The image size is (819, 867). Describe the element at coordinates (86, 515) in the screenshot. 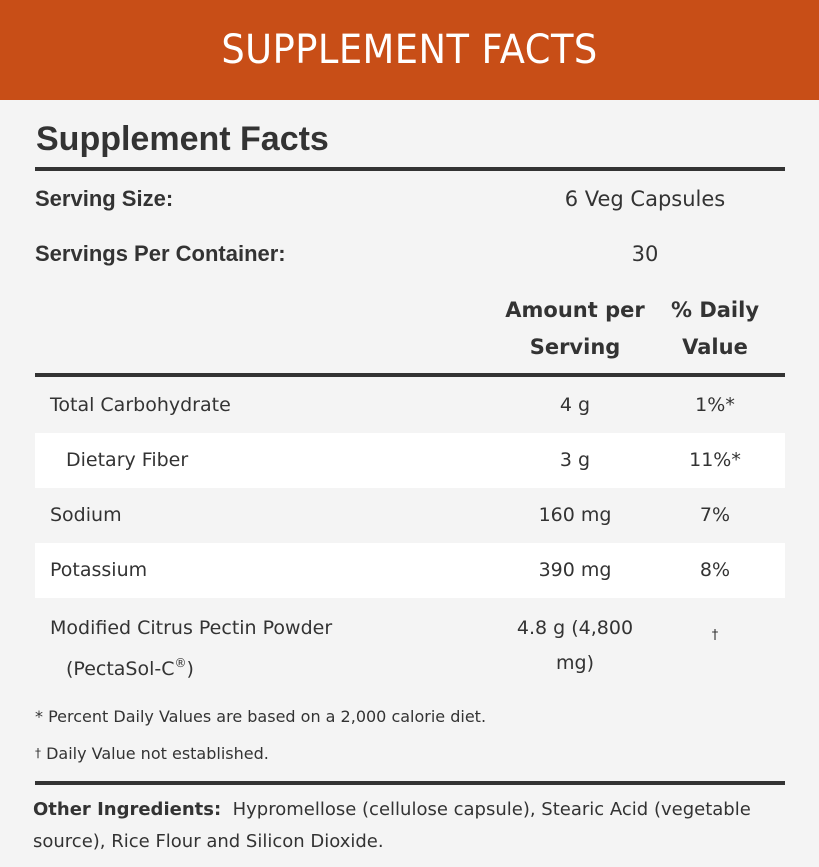

I see `nutrient-name: Sodium` at that location.